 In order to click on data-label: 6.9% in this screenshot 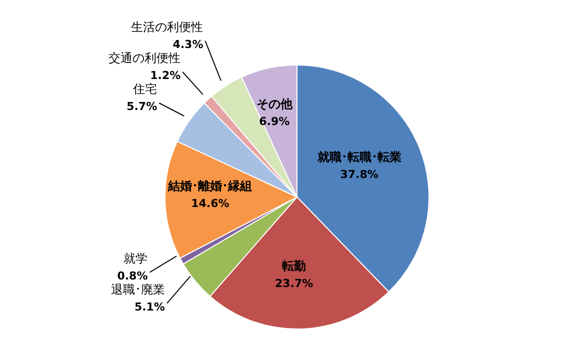, I will do `click(274, 121)`.